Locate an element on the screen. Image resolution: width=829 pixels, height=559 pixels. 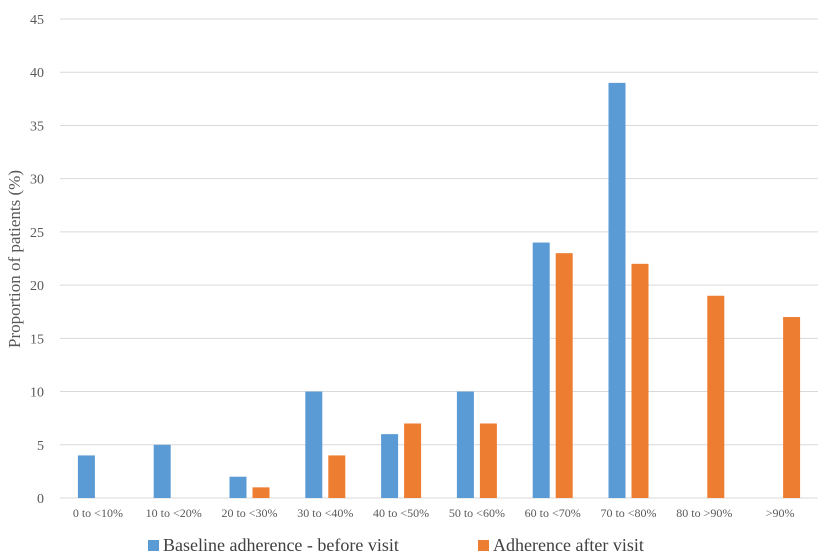
y-tick-label: 15 is located at coordinates (37, 339).